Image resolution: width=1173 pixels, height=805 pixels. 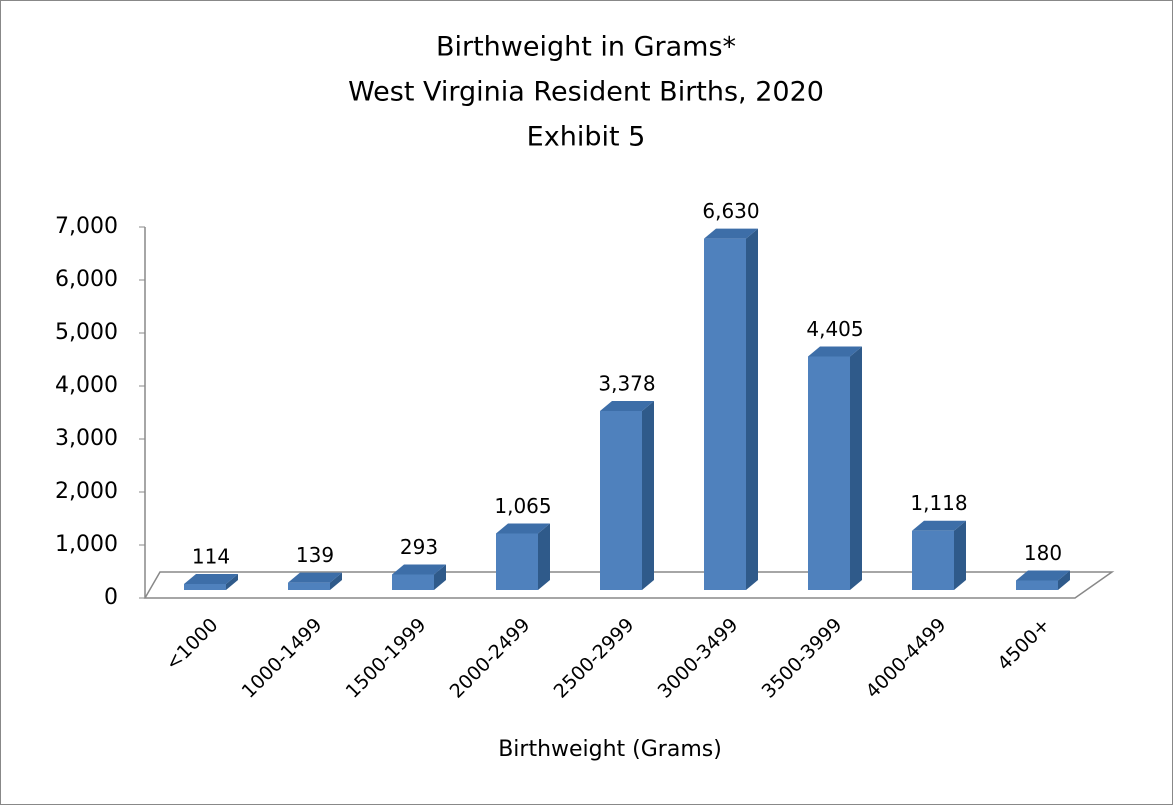 What do you see at coordinates (86, 544) in the screenshot?
I see `y-tick-label: 1,000` at bounding box center [86, 544].